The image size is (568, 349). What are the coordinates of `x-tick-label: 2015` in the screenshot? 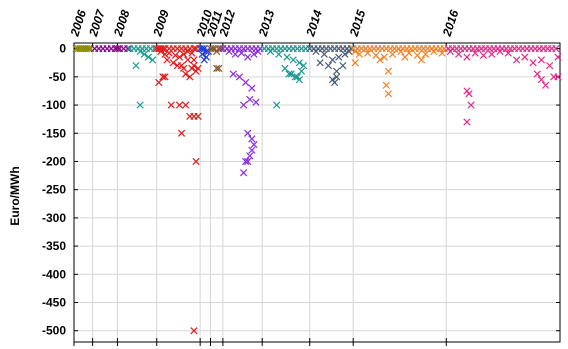 It's located at (357, 23).